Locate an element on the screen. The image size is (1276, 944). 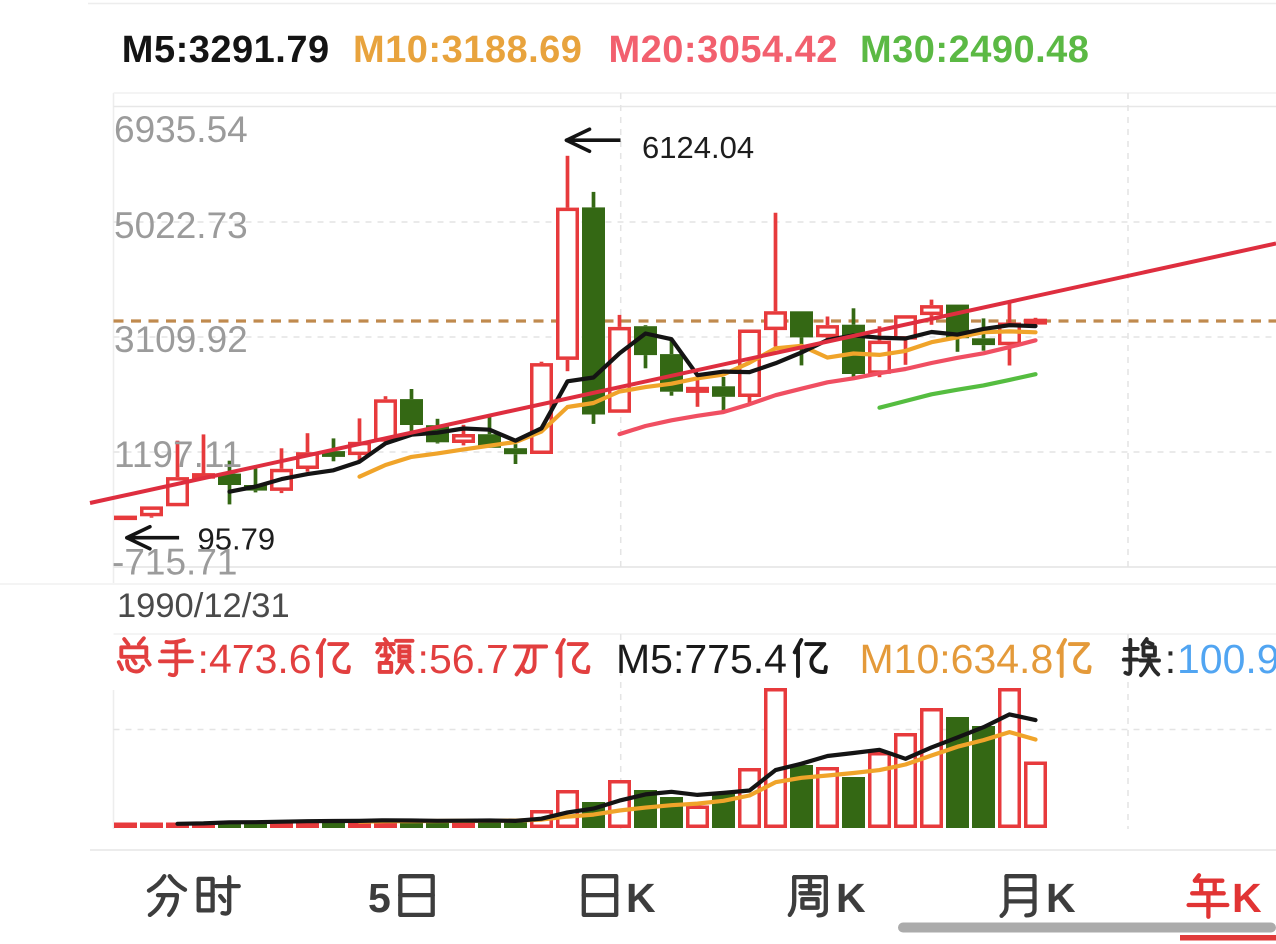
svg-text: 5022.73 is located at coordinates (181, 225).